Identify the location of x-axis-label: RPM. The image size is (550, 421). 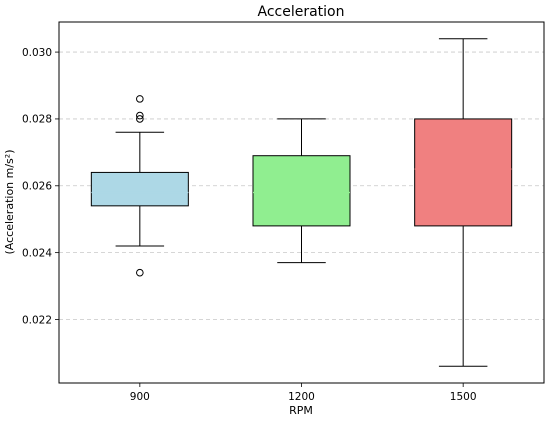
(301, 410).